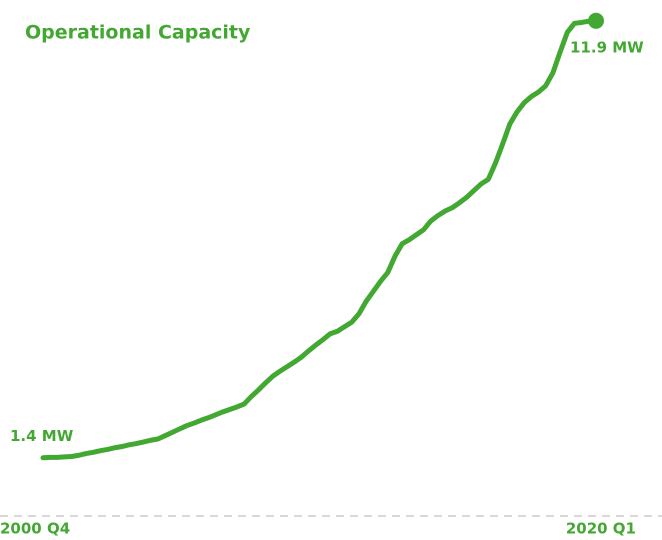 The width and height of the screenshot is (662, 540). What do you see at coordinates (35, 529) in the screenshot?
I see `x-tick-label: 2000 Q4` at bounding box center [35, 529].